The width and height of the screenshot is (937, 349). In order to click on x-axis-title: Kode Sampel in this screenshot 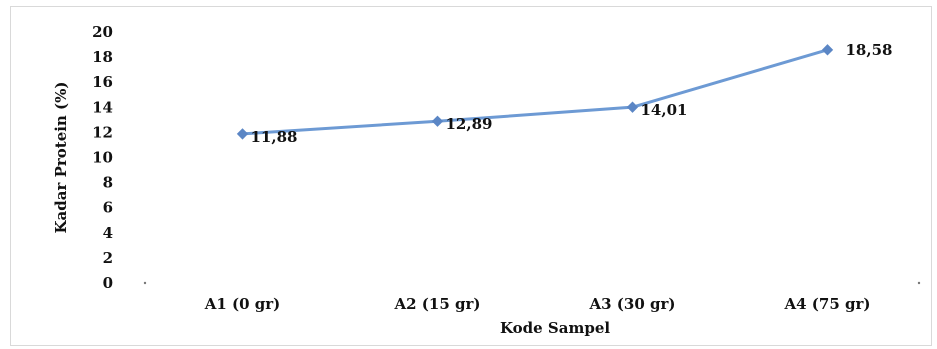, I will do `click(555, 328)`.